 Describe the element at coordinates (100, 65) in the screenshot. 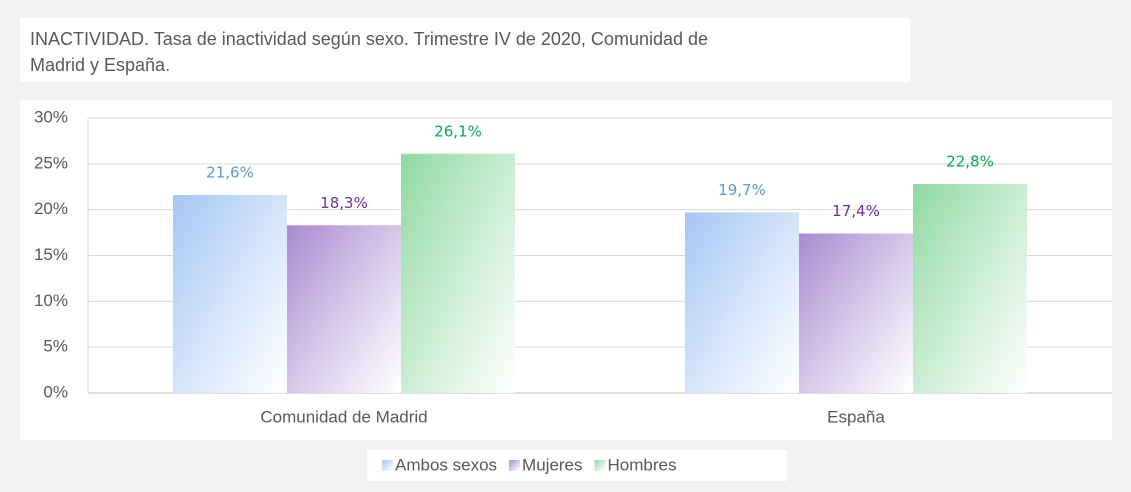

I see `chart-title: Madrid y España.` at that location.